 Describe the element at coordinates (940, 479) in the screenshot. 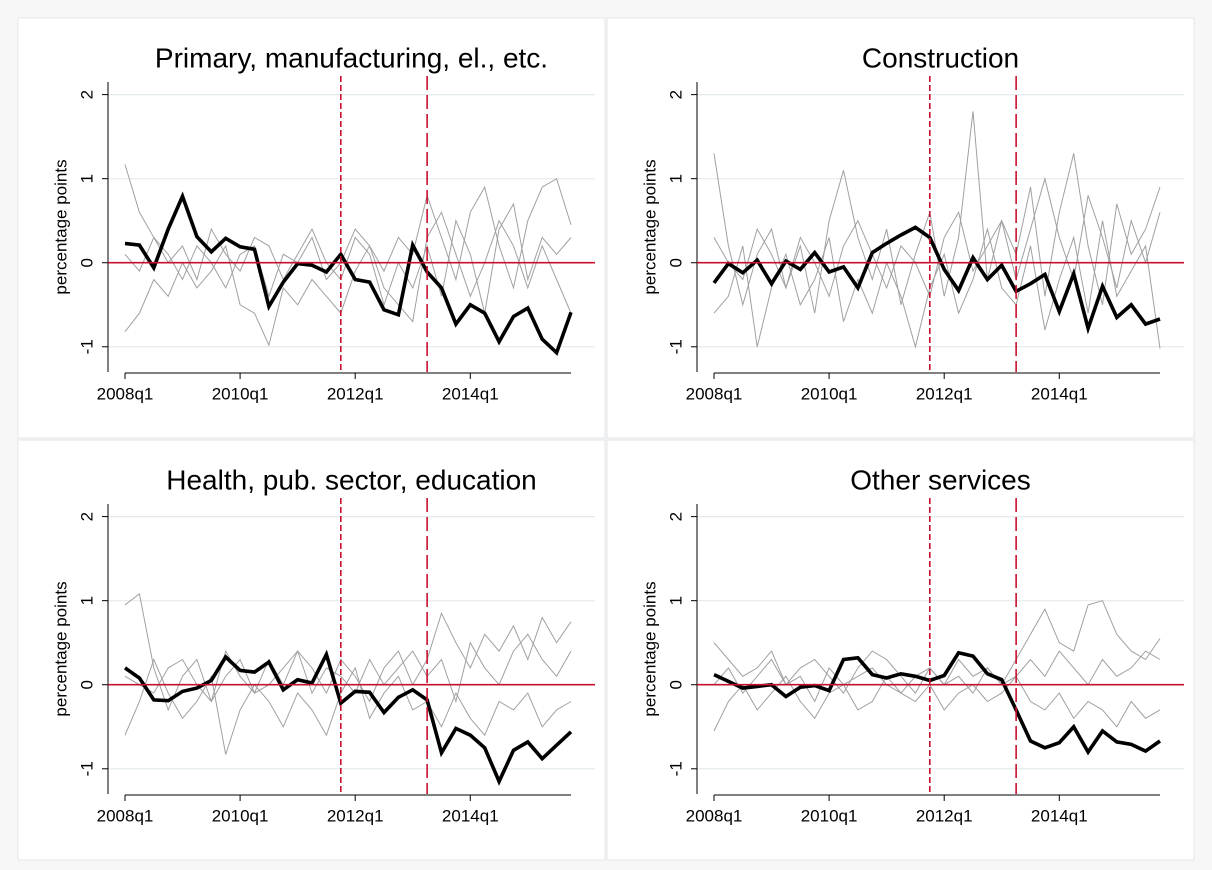

I see `panel-title: Other services` at that location.